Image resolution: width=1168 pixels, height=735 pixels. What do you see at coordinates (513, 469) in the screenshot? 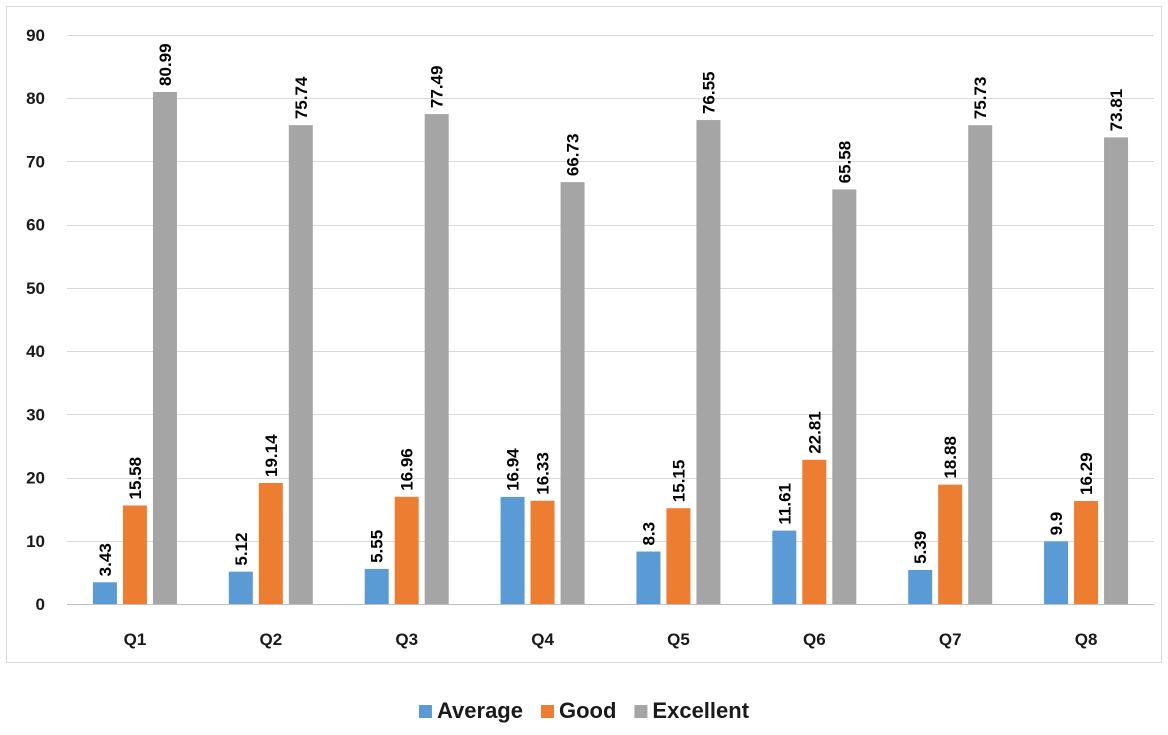
I see `data-label: 16.94` at bounding box center [513, 469].